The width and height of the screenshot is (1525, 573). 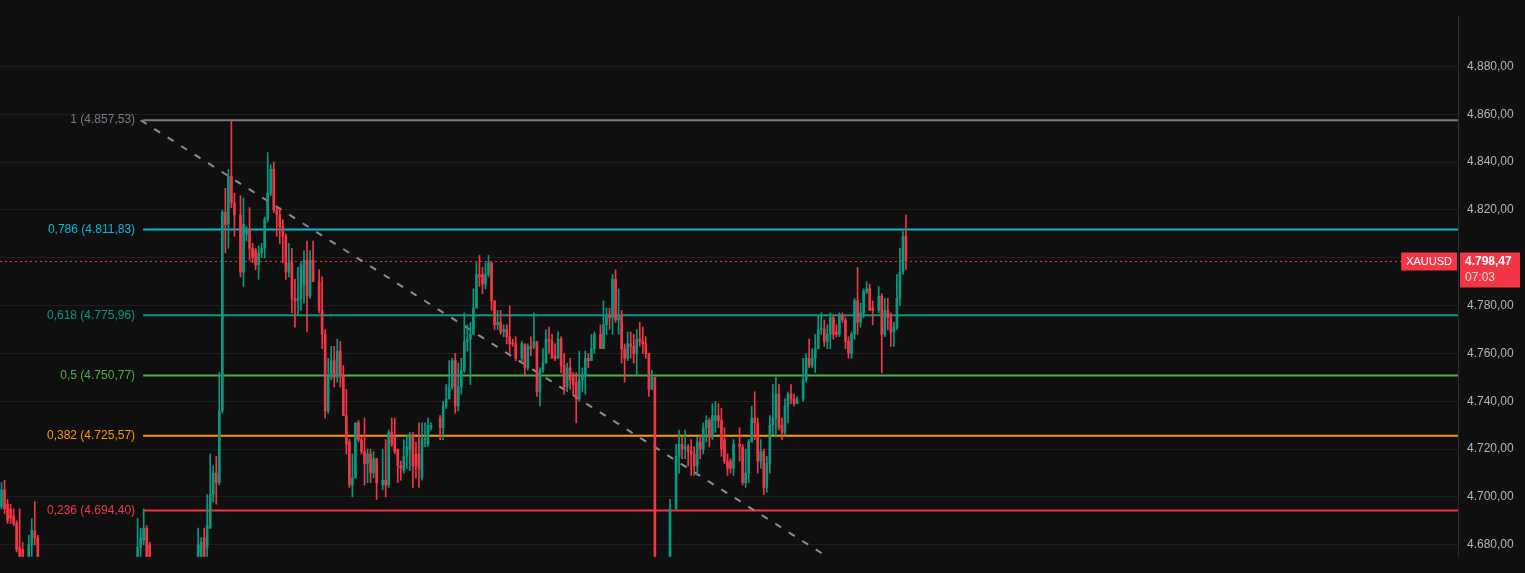 I want to click on y-tick-label: 4.860,00, so click(x=1491, y=113).